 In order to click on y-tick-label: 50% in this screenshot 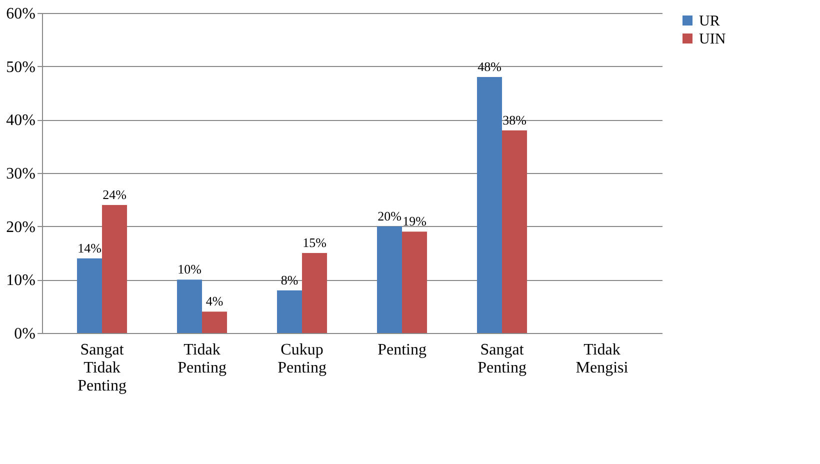, I will do `click(21, 67)`.